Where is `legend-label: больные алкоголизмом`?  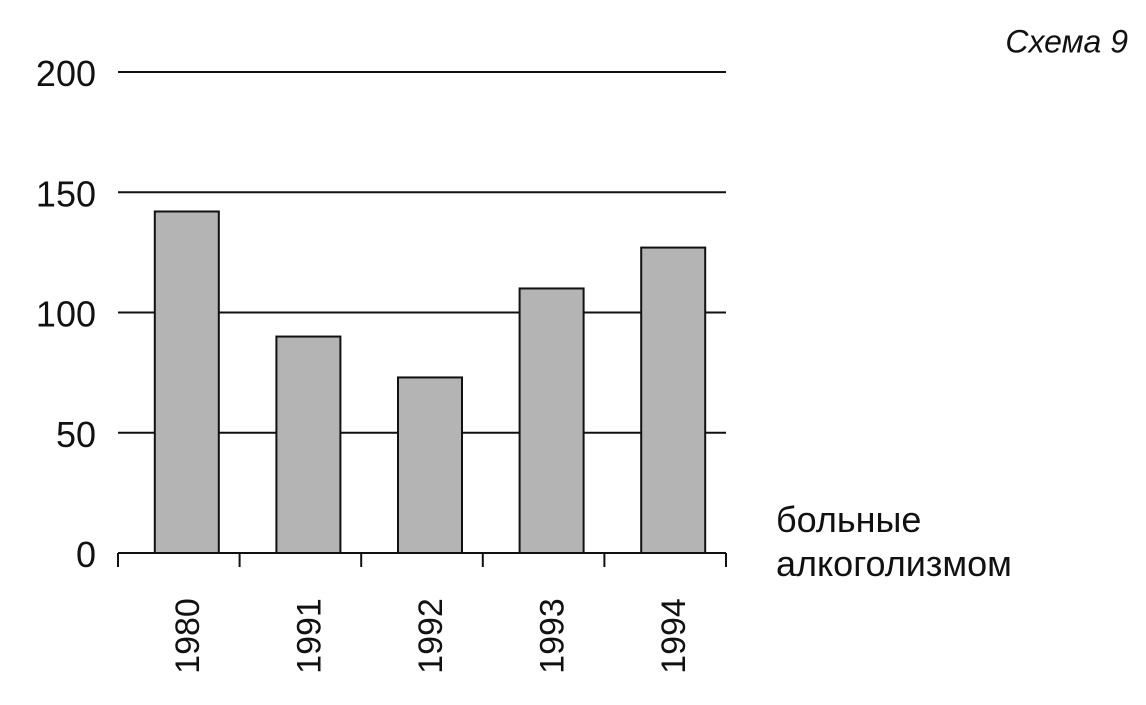
legend-label: больные алкоголизмом is located at coordinates (894, 541).